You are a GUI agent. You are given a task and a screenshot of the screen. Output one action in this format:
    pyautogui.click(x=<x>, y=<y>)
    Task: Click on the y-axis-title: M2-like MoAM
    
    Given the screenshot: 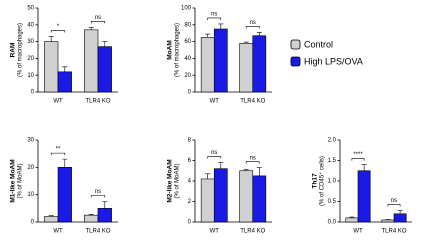 What is the action you would take?
    pyautogui.click(x=170, y=180)
    